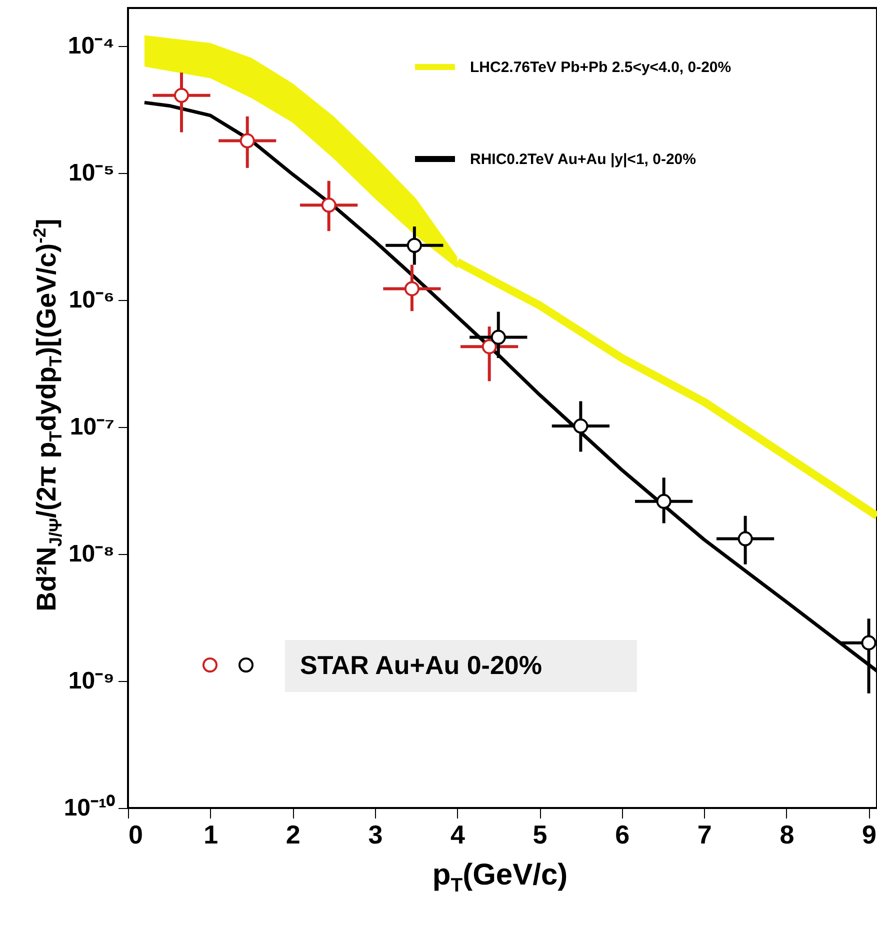 This screenshot has width=877, height=926. Describe the element at coordinates (91, 46) in the screenshot. I see `y-tick-label: 10⁻⁴` at that location.